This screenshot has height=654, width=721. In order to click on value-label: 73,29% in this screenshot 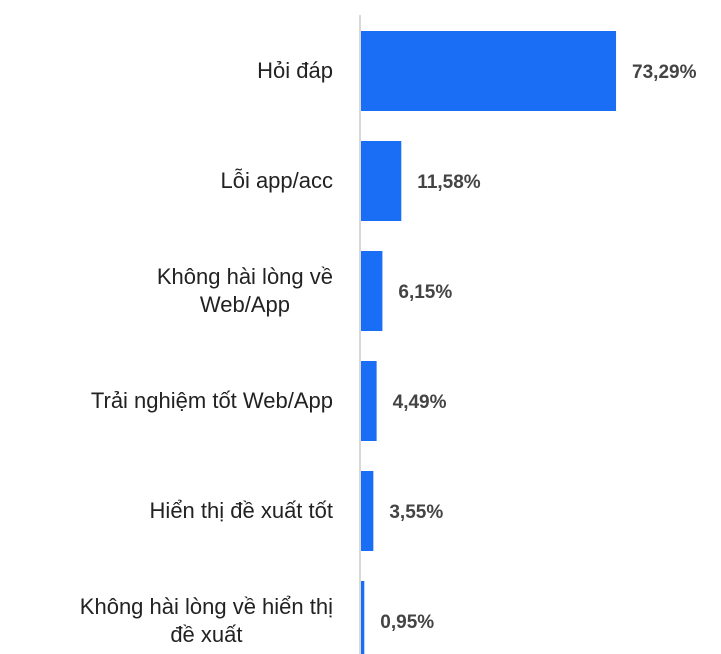, I will do `click(664, 72)`.